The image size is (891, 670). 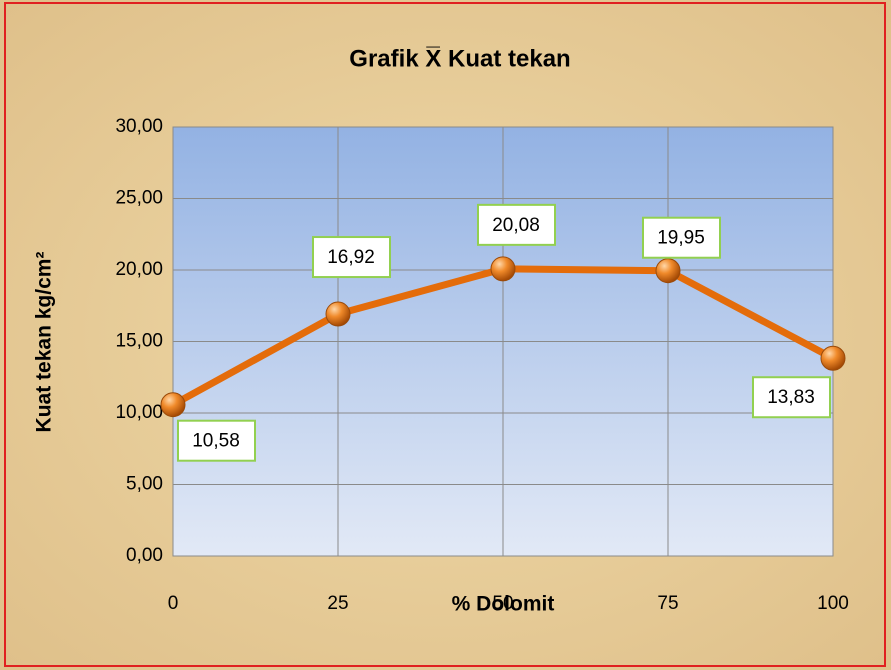 I want to click on value-label: 20,08, so click(x=516, y=225).